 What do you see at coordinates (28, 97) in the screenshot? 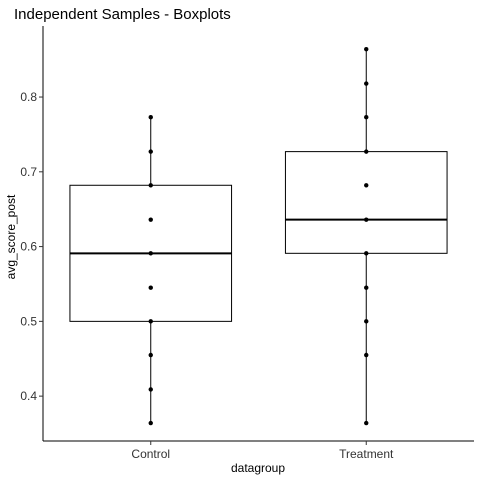
I see `y-tick-label: 0.8` at bounding box center [28, 97].